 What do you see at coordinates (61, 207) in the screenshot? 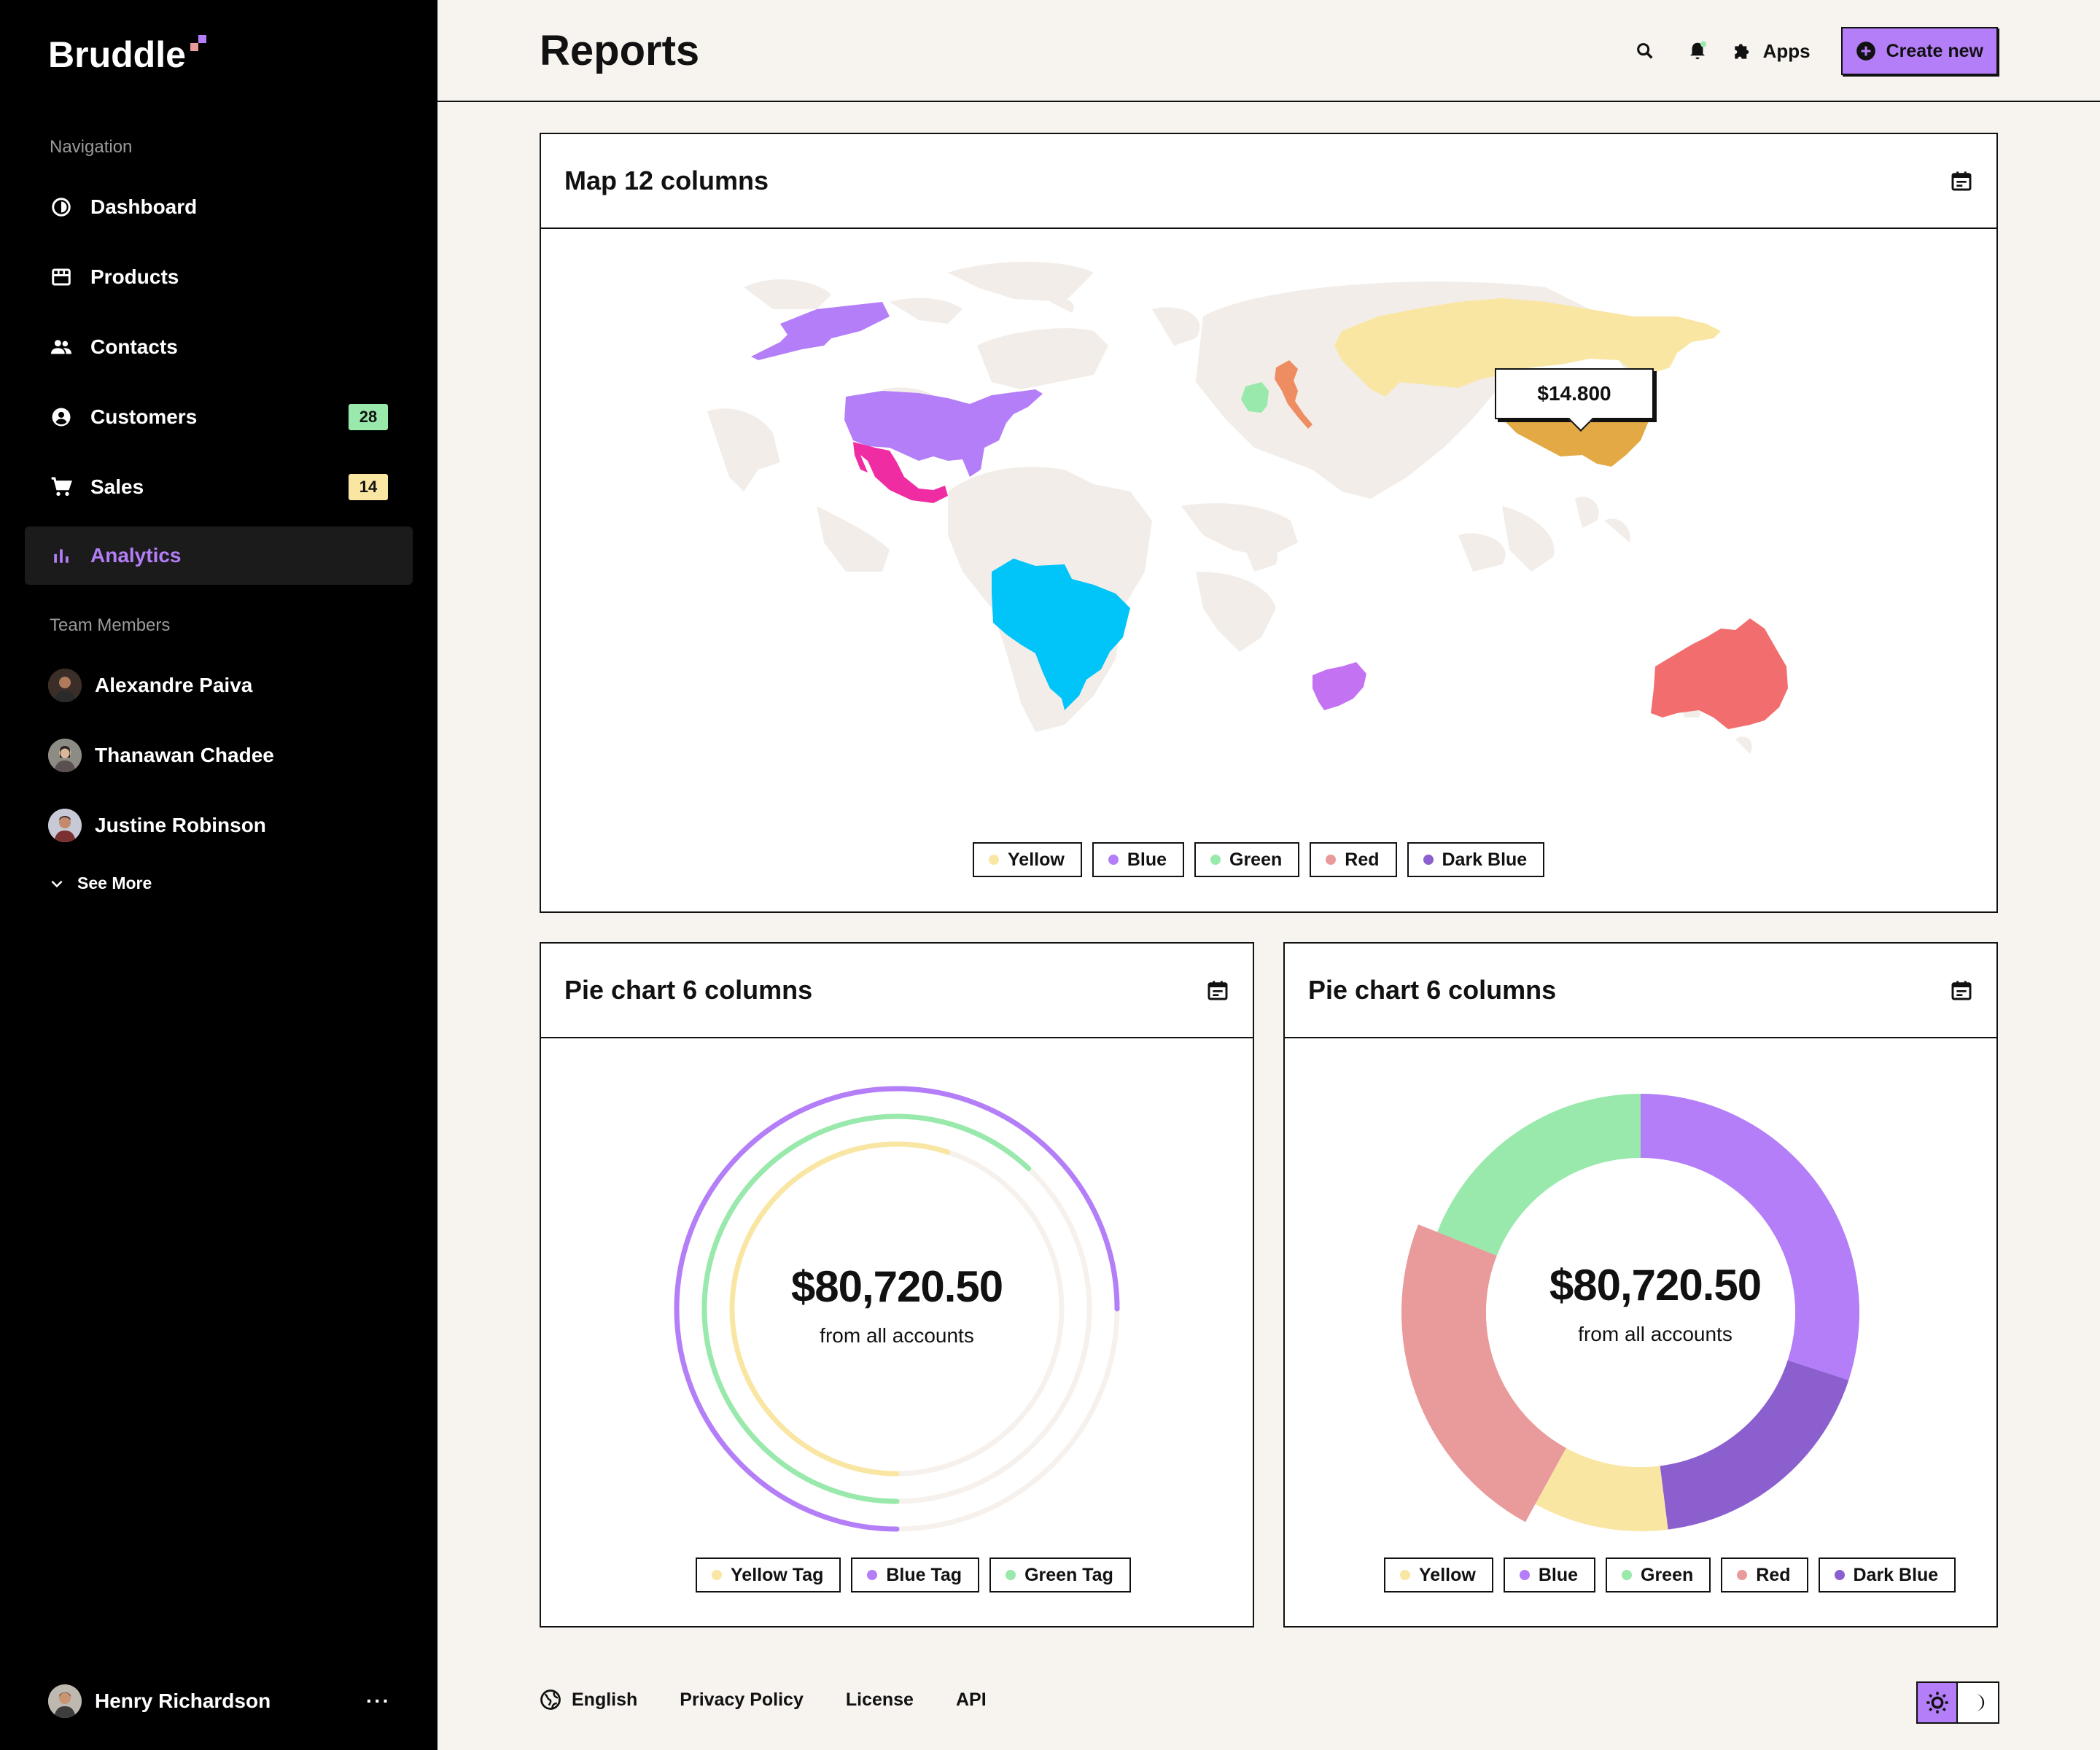
I see `dashboard-icon` at bounding box center [61, 207].